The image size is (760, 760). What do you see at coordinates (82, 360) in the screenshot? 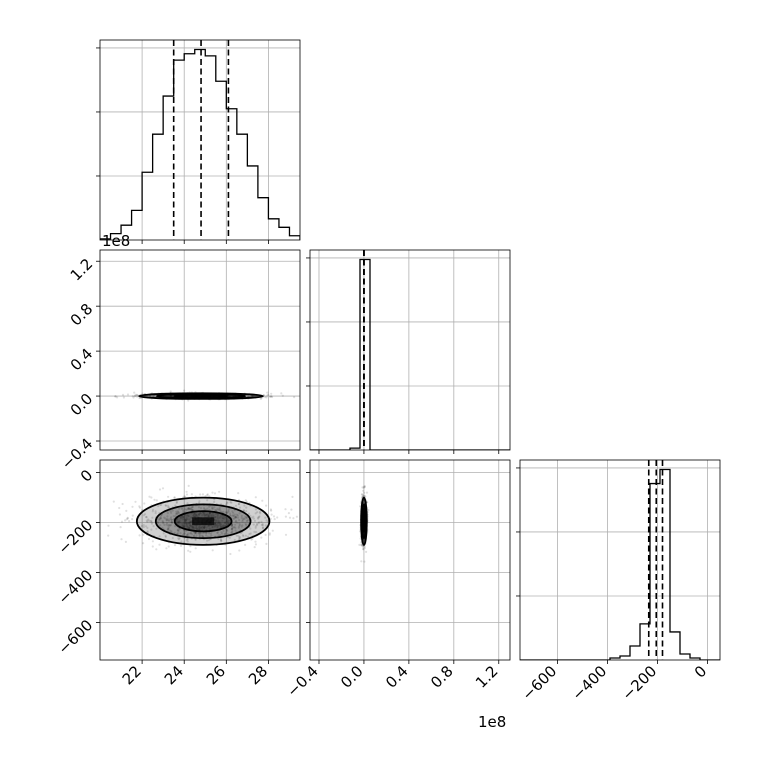
I see `y-tick-label: 0.4` at bounding box center [82, 360].